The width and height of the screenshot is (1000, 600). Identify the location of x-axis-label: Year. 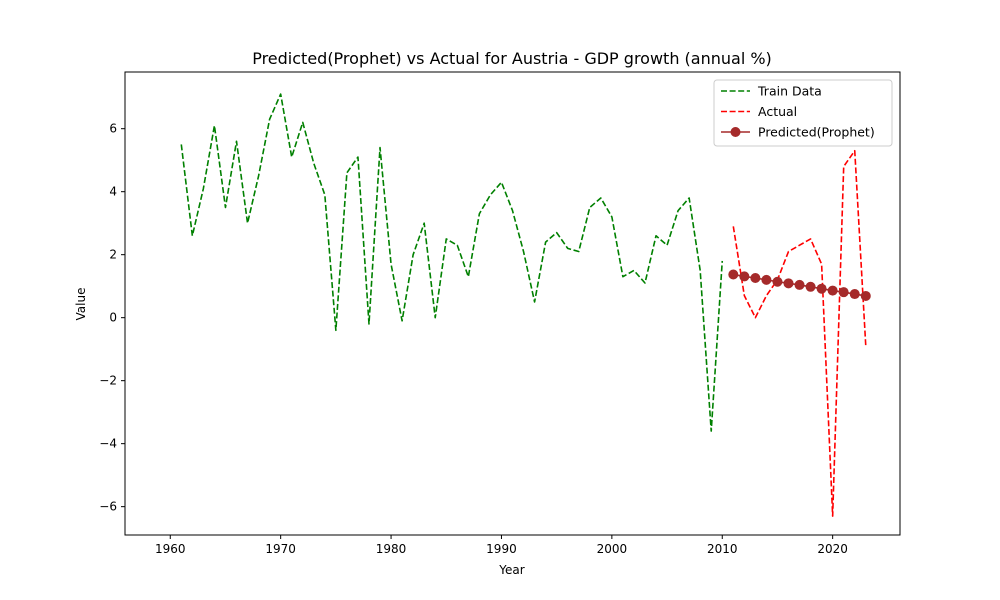
(511, 570).